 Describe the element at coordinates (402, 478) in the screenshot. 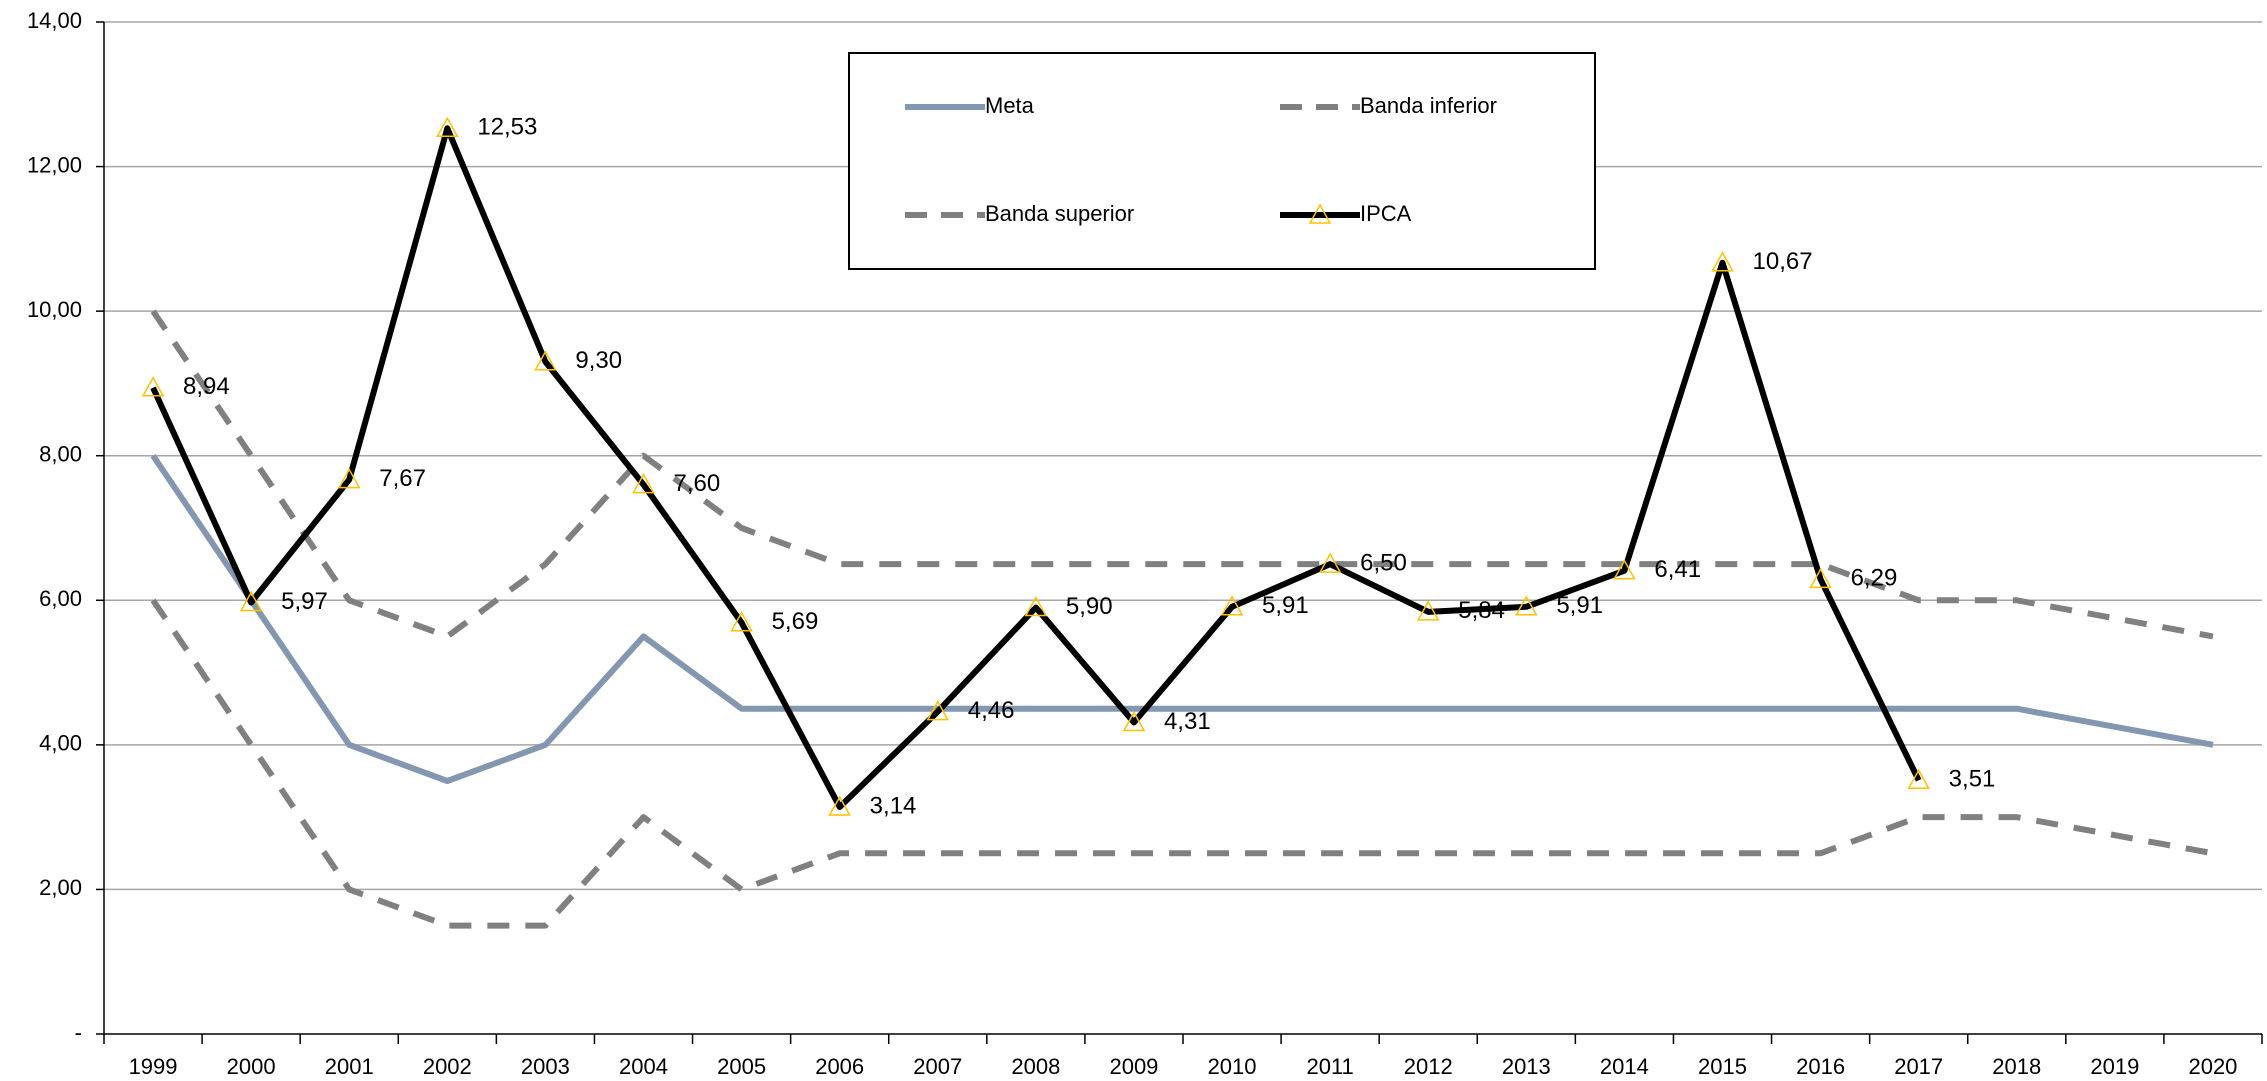

I see `data-label: 7,67` at that location.